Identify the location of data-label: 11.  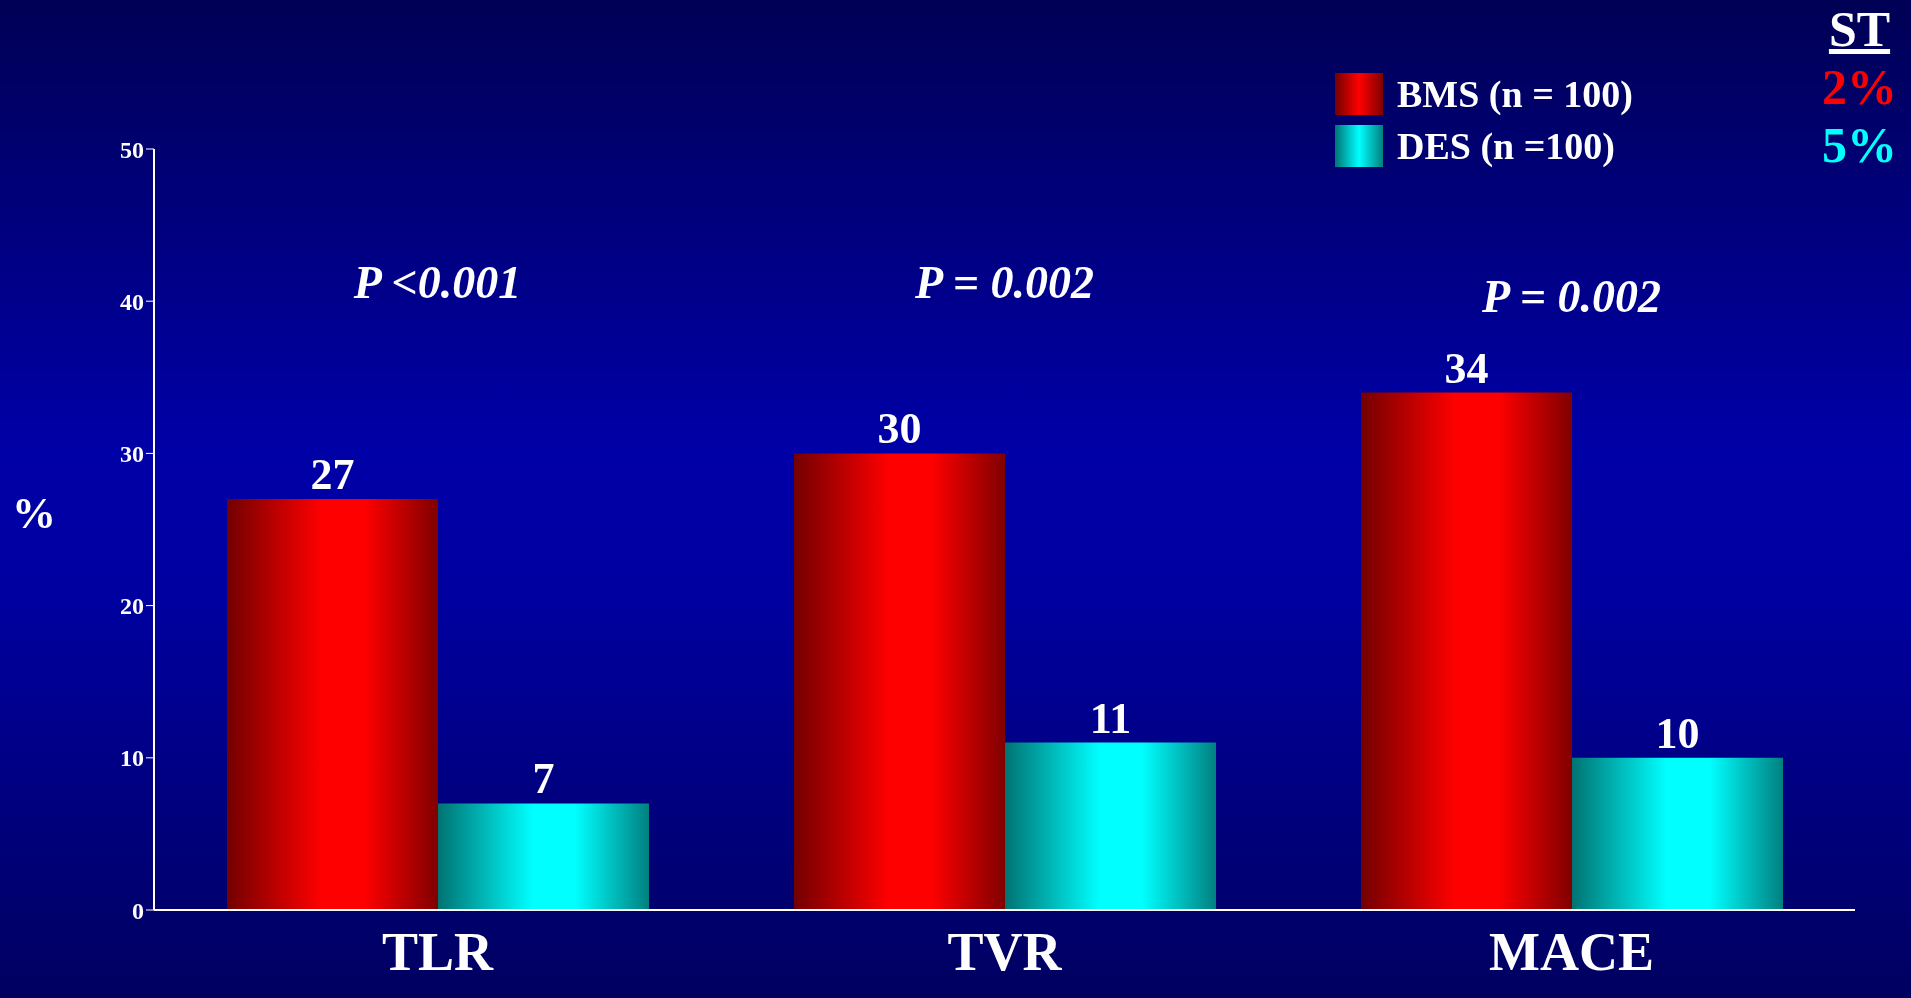
(1110, 718).